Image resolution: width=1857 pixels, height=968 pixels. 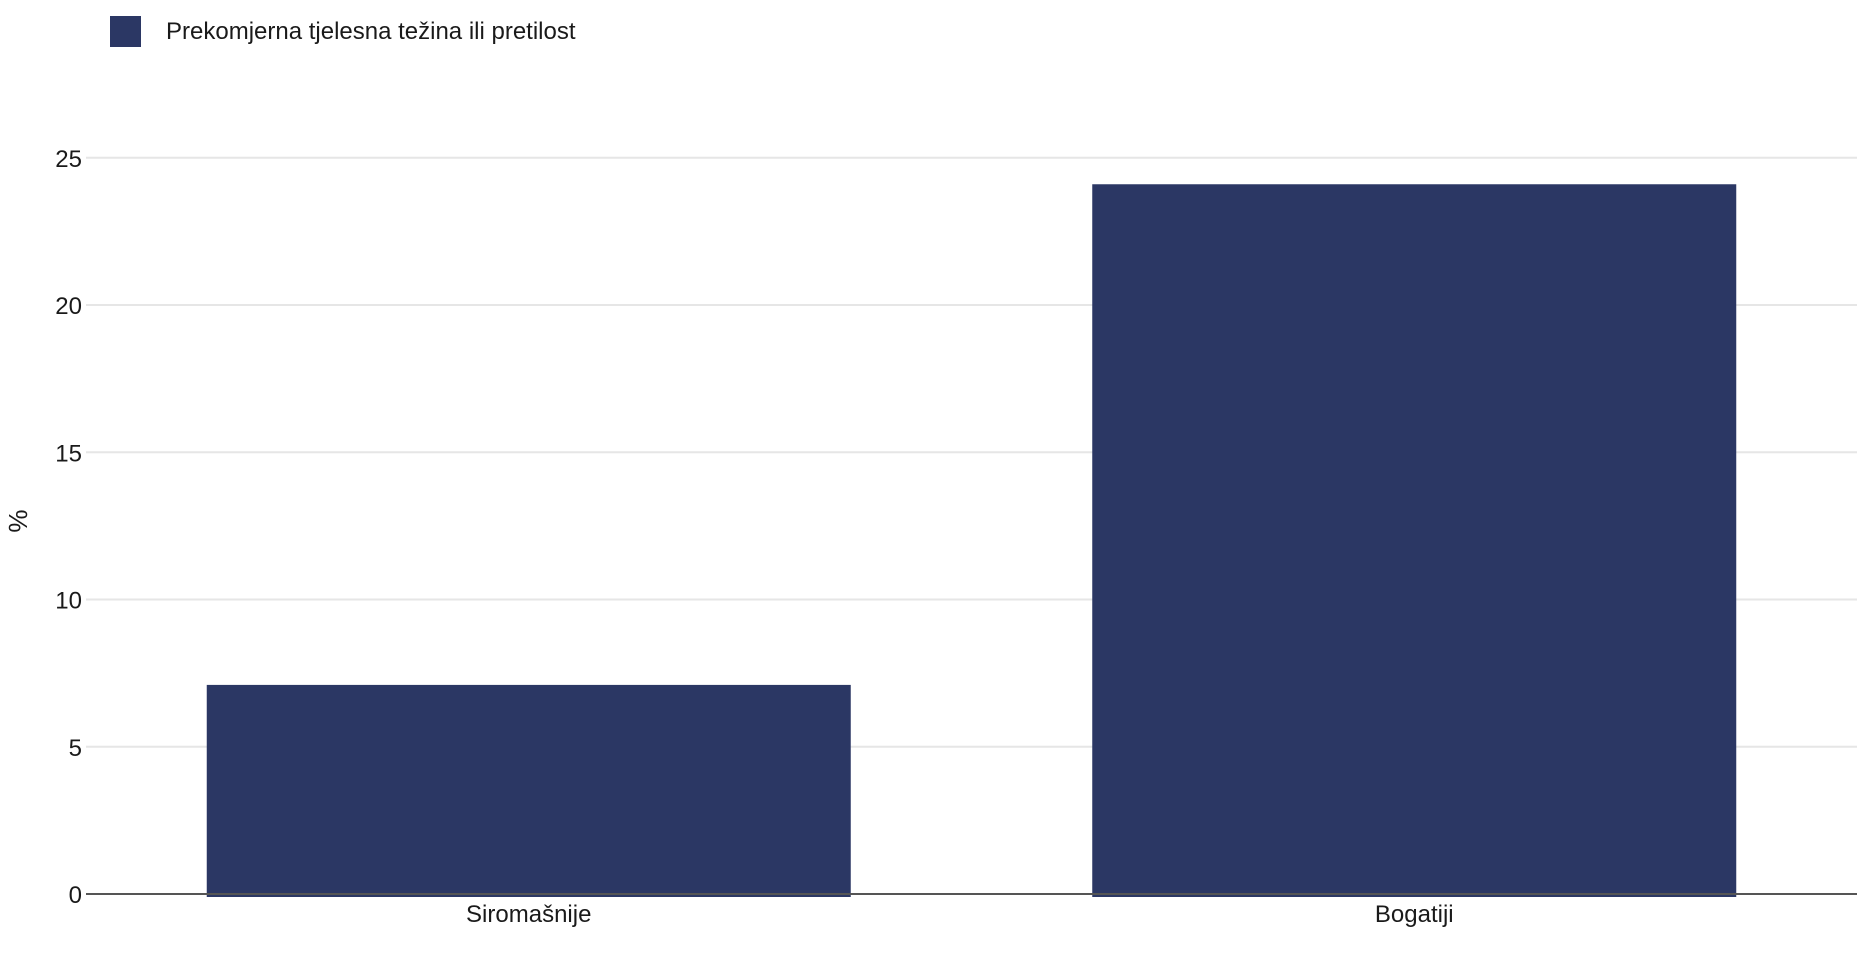 What do you see at coordinates (68, 306) in the screenshot?
I see `y-tick-label: 20` at bounding box center [68, 306].